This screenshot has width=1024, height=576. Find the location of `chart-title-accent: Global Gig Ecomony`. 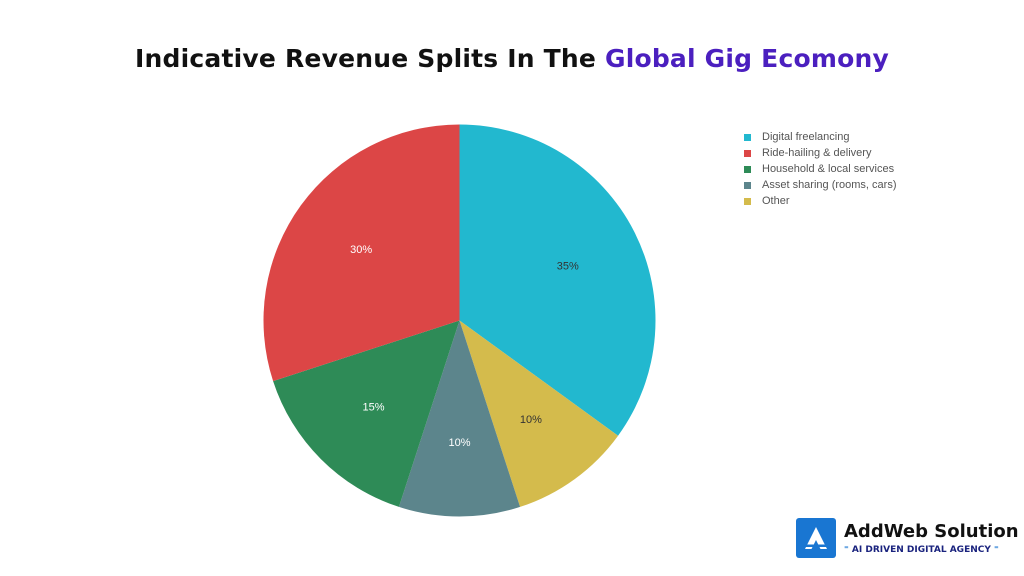

chart-title-accent: Global Gig Ecomony is located at coordinates (746, 58).